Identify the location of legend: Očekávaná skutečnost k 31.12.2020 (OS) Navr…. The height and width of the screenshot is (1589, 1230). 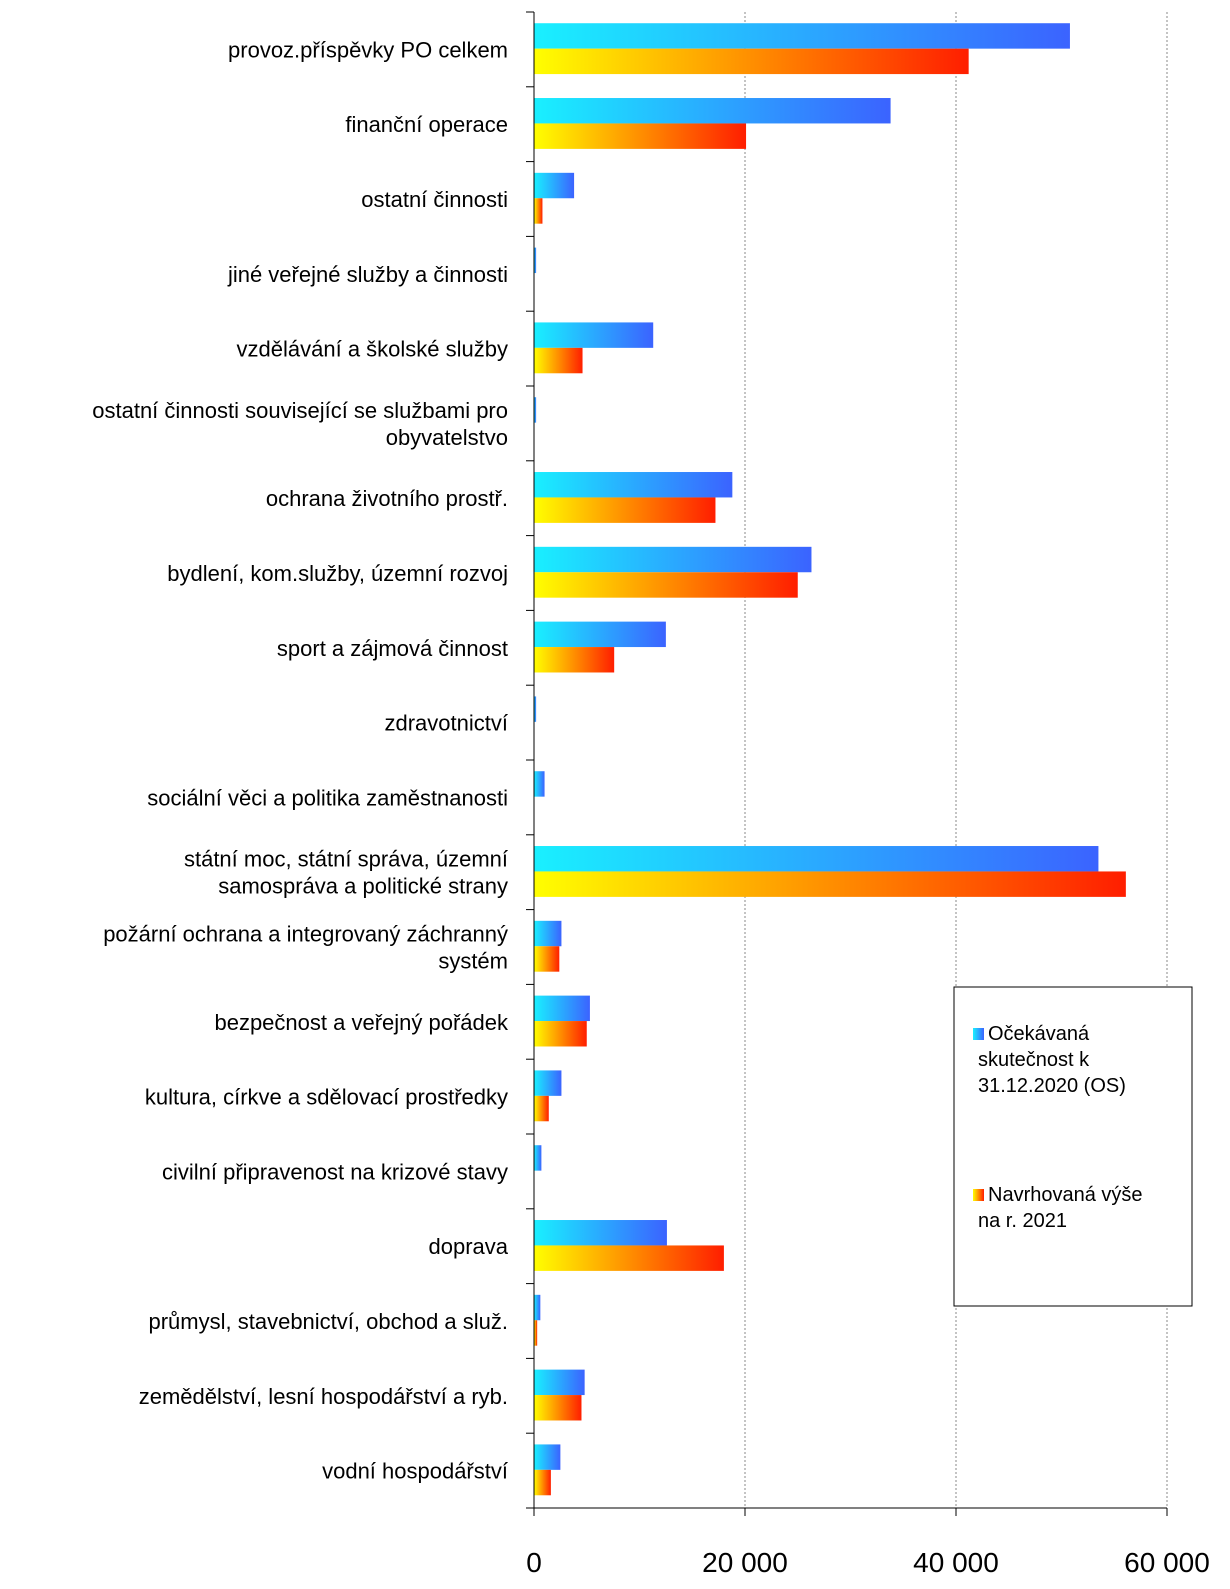
(1073, 1146).